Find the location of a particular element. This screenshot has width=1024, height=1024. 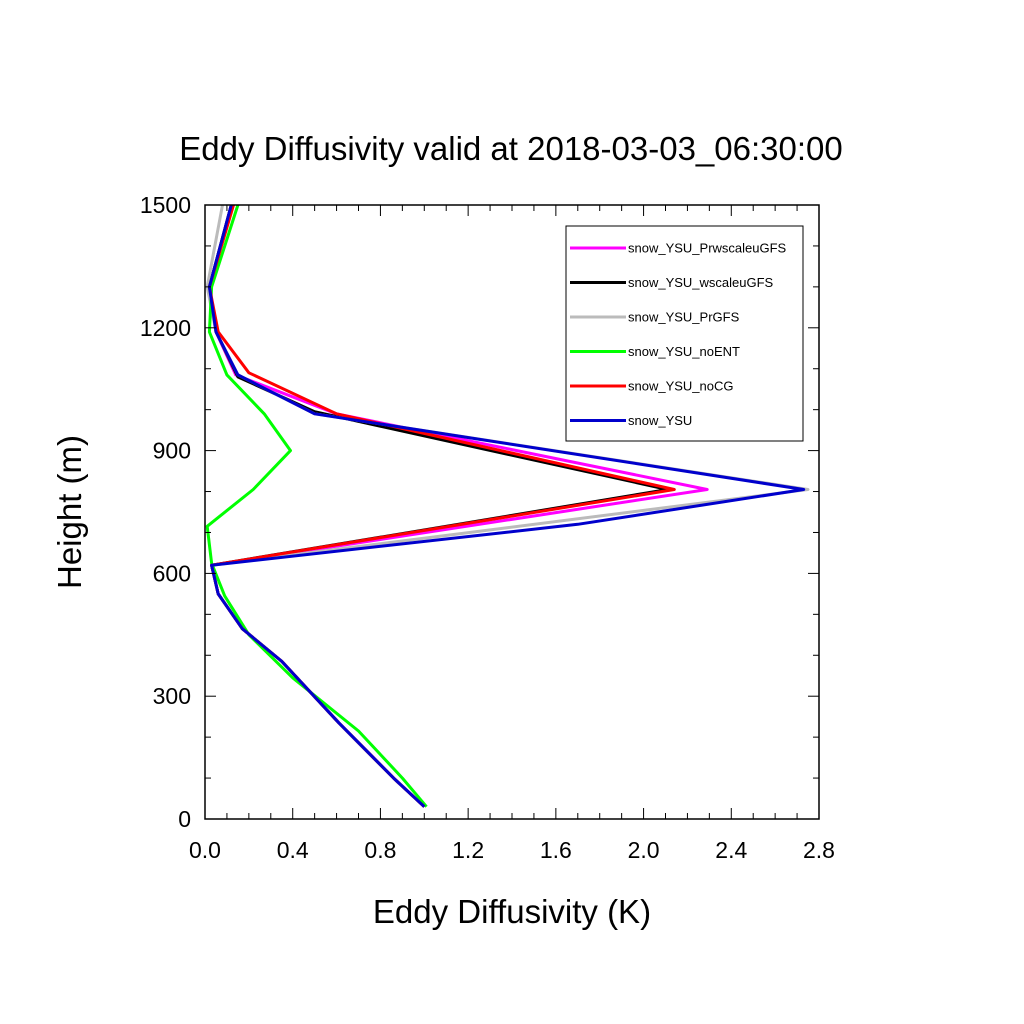

x-tick-label: 2.4 is located at coordinates (731, 850).